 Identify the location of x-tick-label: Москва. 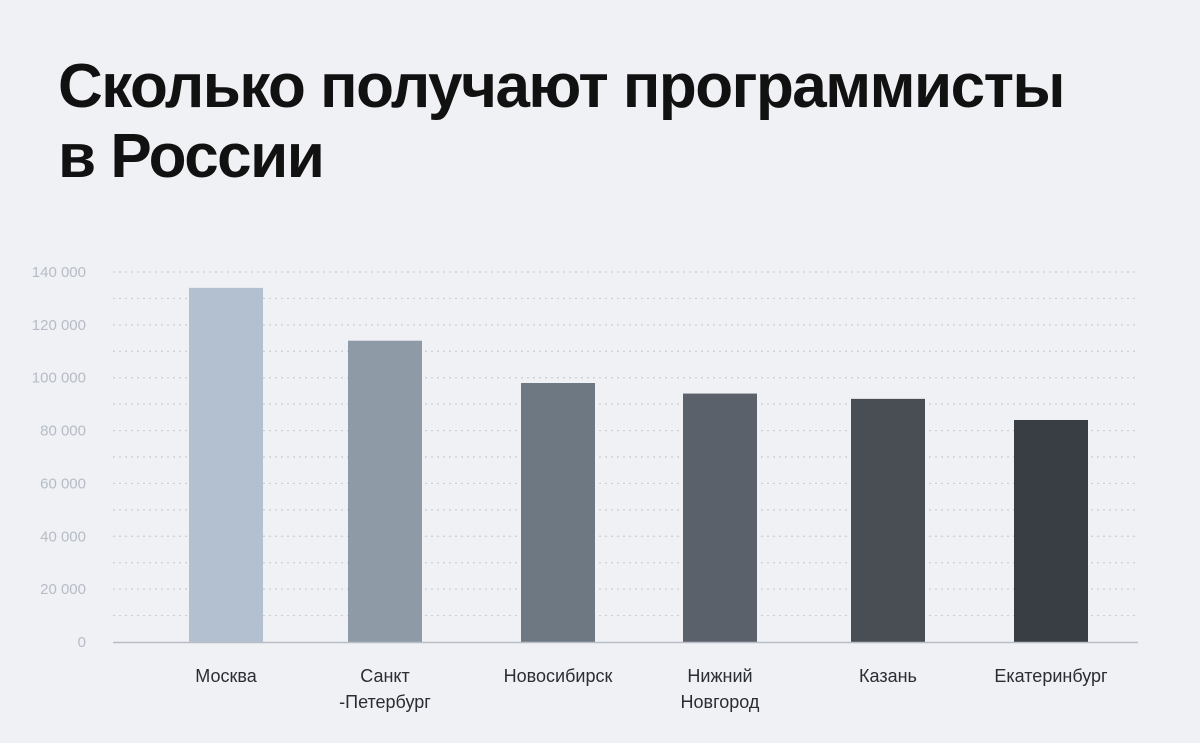
(226, 676).